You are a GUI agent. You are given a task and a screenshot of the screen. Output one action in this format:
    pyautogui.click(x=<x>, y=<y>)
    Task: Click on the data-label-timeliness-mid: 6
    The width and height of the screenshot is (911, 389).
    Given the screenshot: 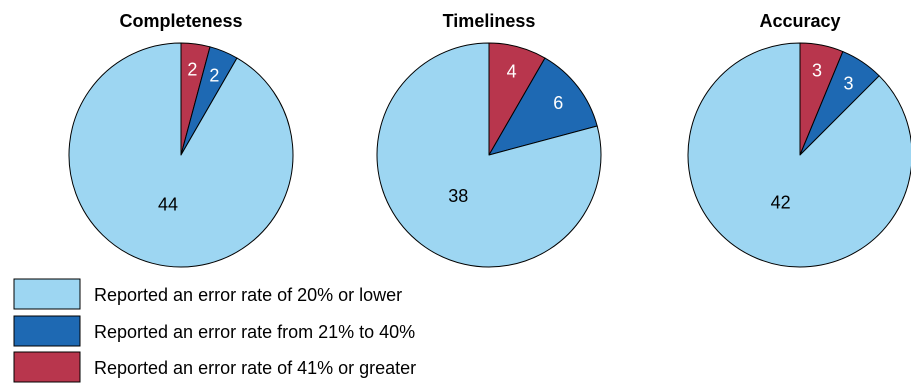 What is the action you would take?
    pyautogui.click(x=558, y=103)
    